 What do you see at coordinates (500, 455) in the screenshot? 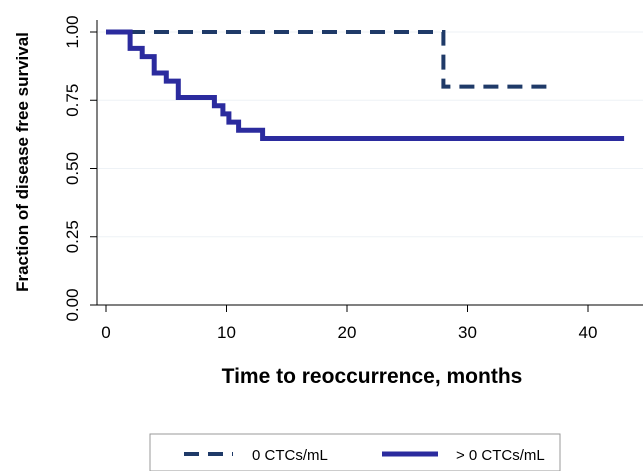
I see `legend-label-1: > 0 CTCs/mL` at bounding box center [500, 455].